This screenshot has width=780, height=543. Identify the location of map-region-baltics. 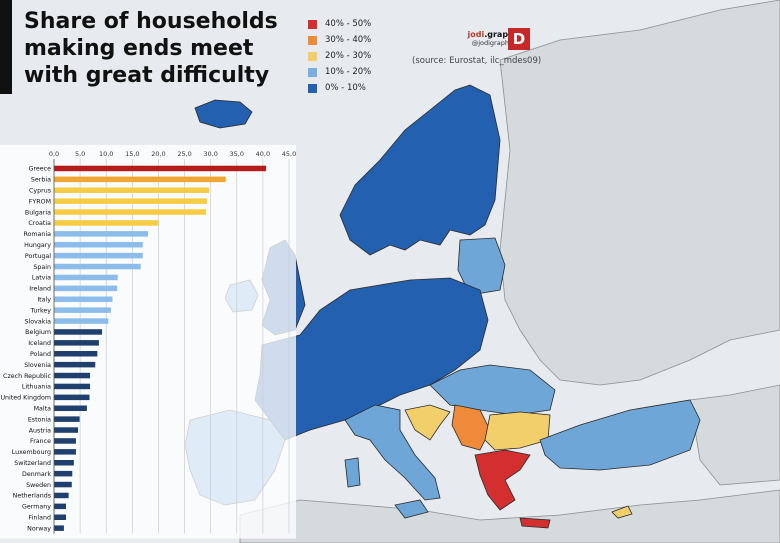
(481, 266).